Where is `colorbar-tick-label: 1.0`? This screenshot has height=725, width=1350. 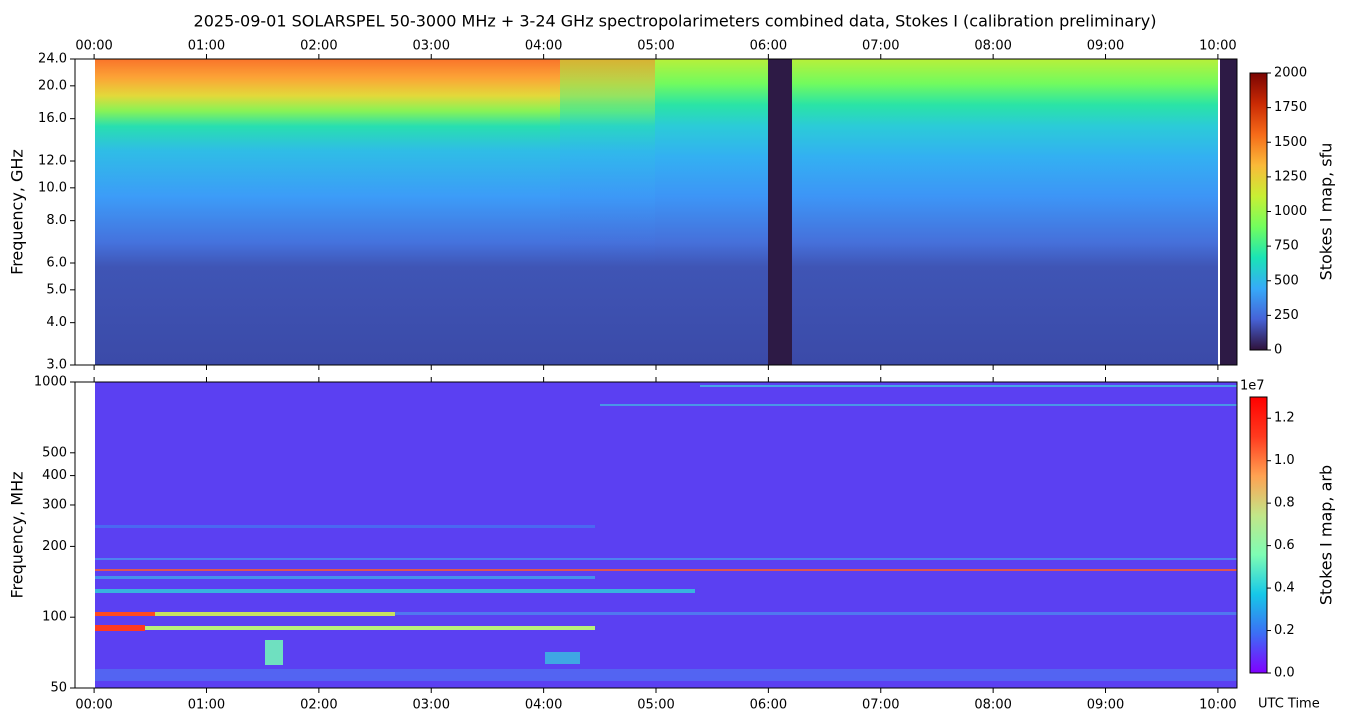 colorbar-tick-label: 1.0 is located at coordinates (1284, 460).